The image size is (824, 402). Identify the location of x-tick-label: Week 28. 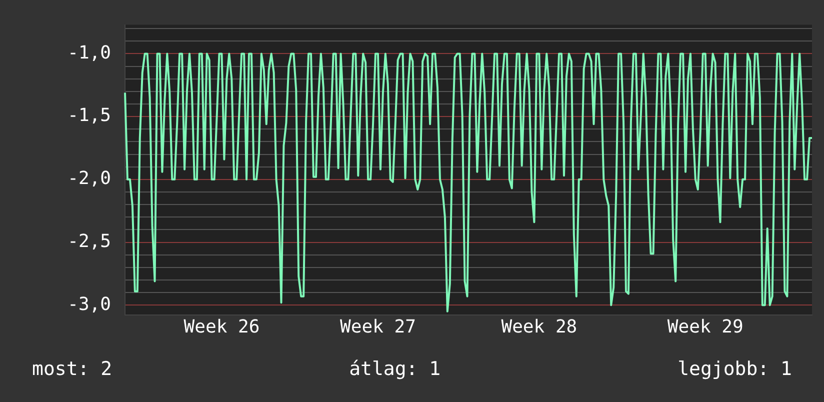
(539, 327).